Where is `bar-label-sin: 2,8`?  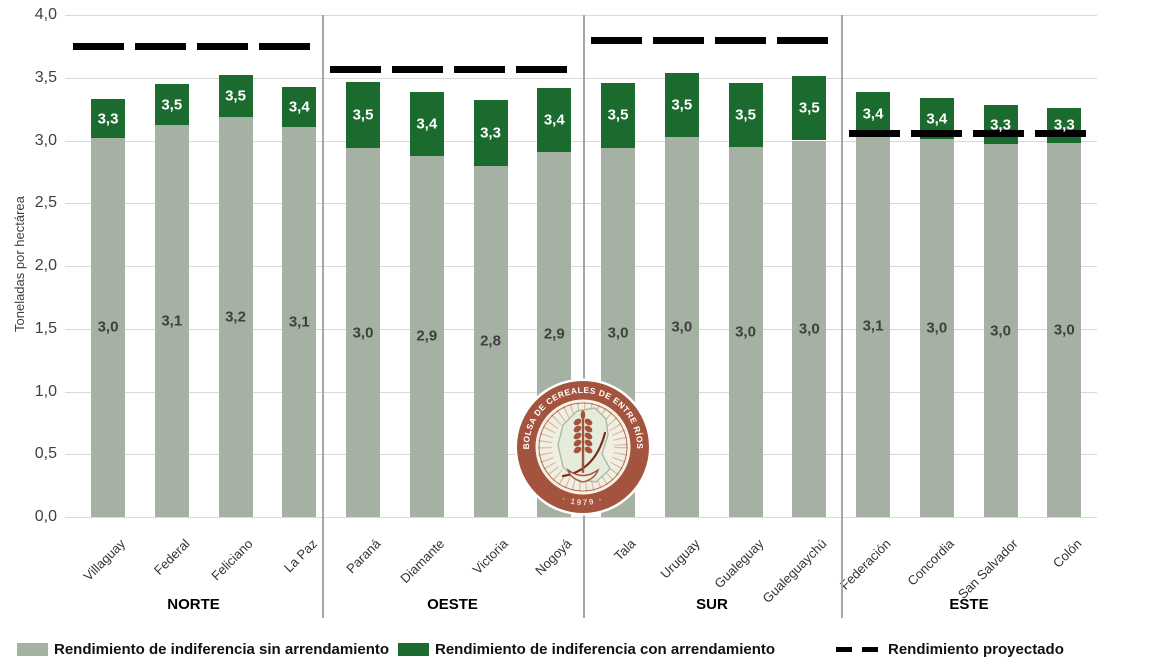 bar-label-sin: 2,8 is located at coordinates (490, 341).